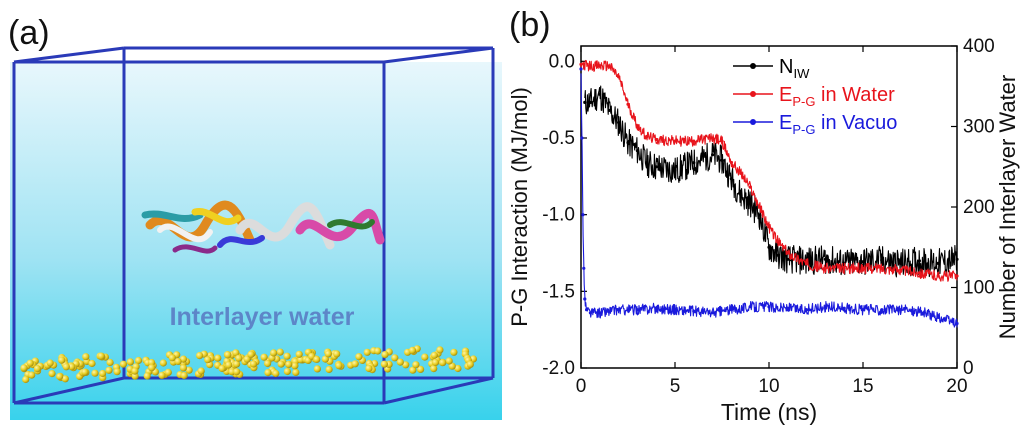 Image resolution: width=1025 pixels, height=435 pixels. What do you see at coordinates (558, 138) in the screenshot?
I see `y-tick-label: -0.5` at bounding box center [558, 138].